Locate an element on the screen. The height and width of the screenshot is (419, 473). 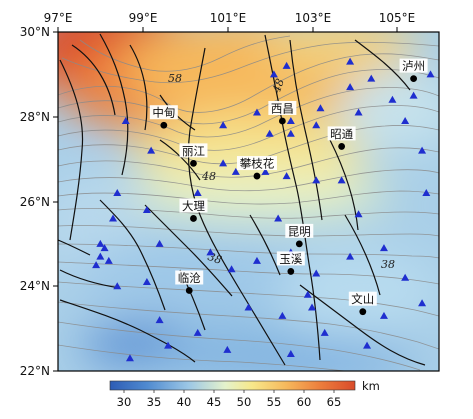
city-marker: 丽江 is located at coordinates (193, 155).